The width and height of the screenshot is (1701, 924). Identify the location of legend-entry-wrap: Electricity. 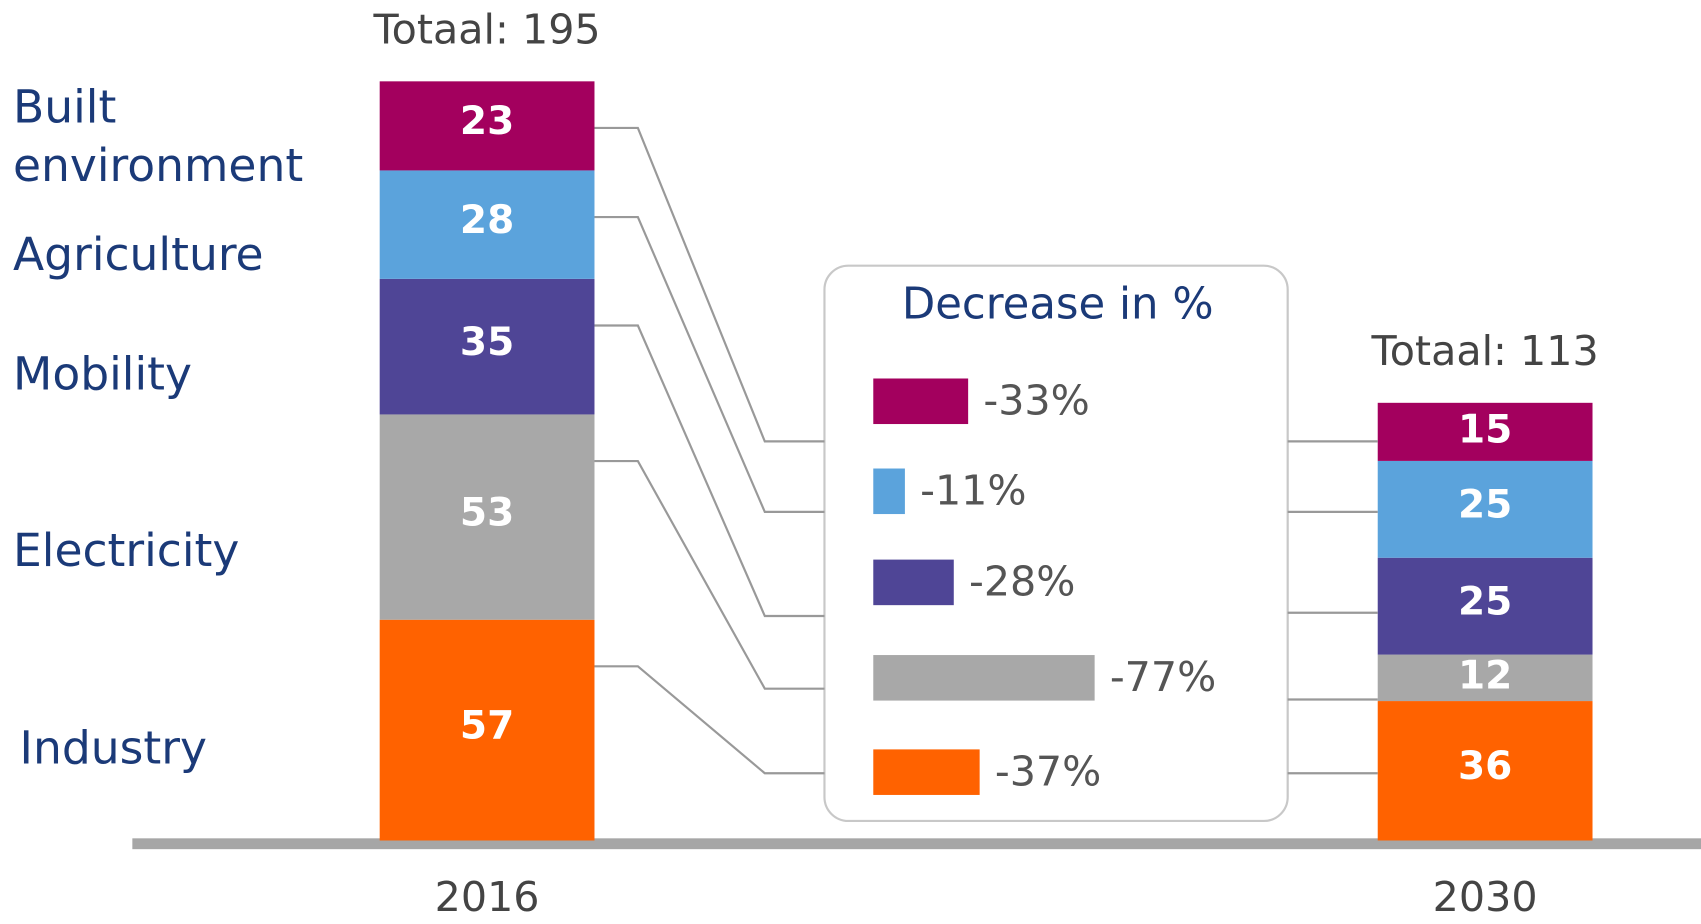
(126, 550).